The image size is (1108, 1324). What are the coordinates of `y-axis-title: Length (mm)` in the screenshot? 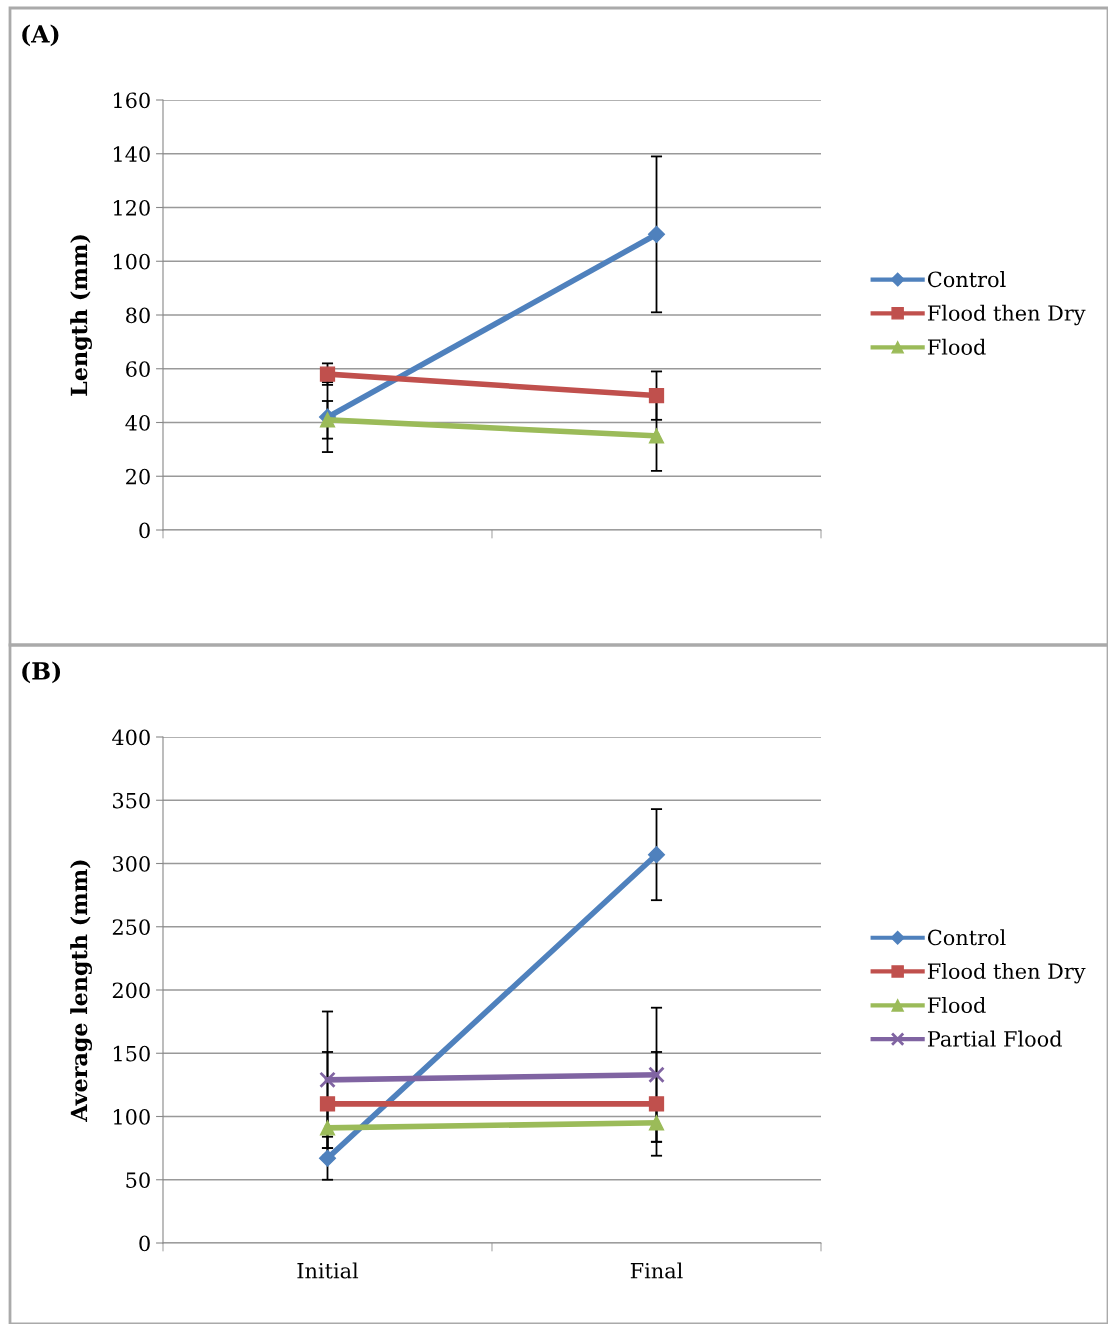 It's located at (81, 315).